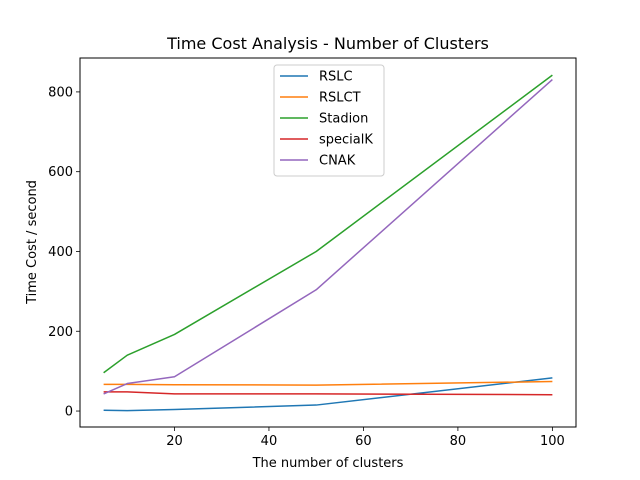 The image size is (640, 480). What do you see at coordinates (327, 43) in the screenshot?
I see `chart-title: Time Cost Analysis - Number of Clusters` at bounding box center [327, 43].